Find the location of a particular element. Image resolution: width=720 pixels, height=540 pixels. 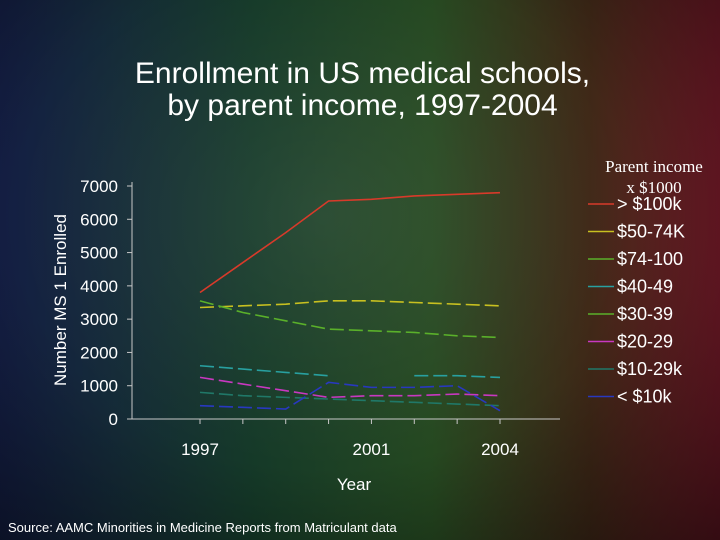

y-tick-label: 0 is located at coordinates (113, 419).